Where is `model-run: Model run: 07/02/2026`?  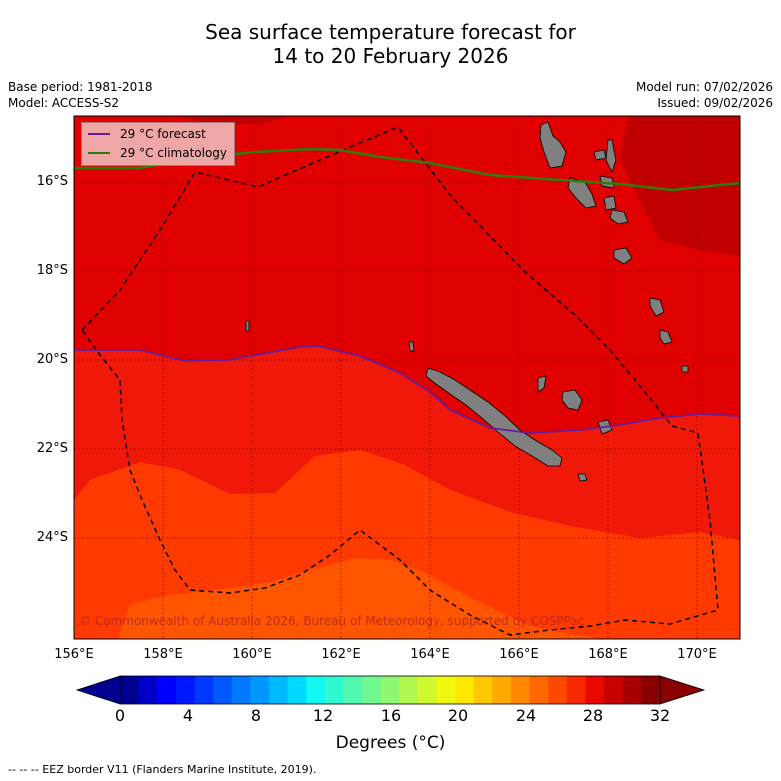 model-run: Model run: 07/02/2026 is located at coordinates (704, 87).